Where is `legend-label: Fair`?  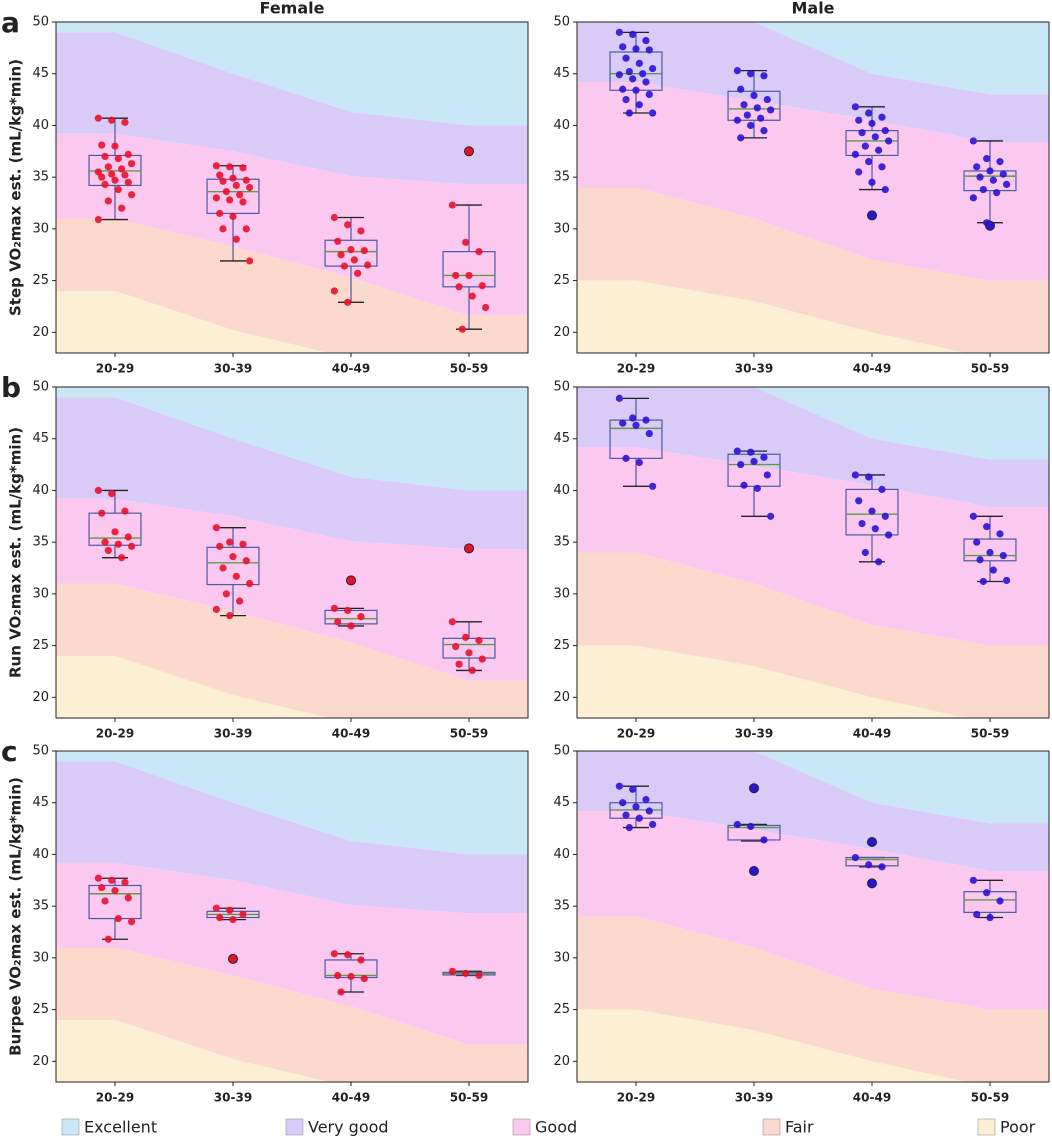
legend-label: Fair is located at coordinates (799, 1127).